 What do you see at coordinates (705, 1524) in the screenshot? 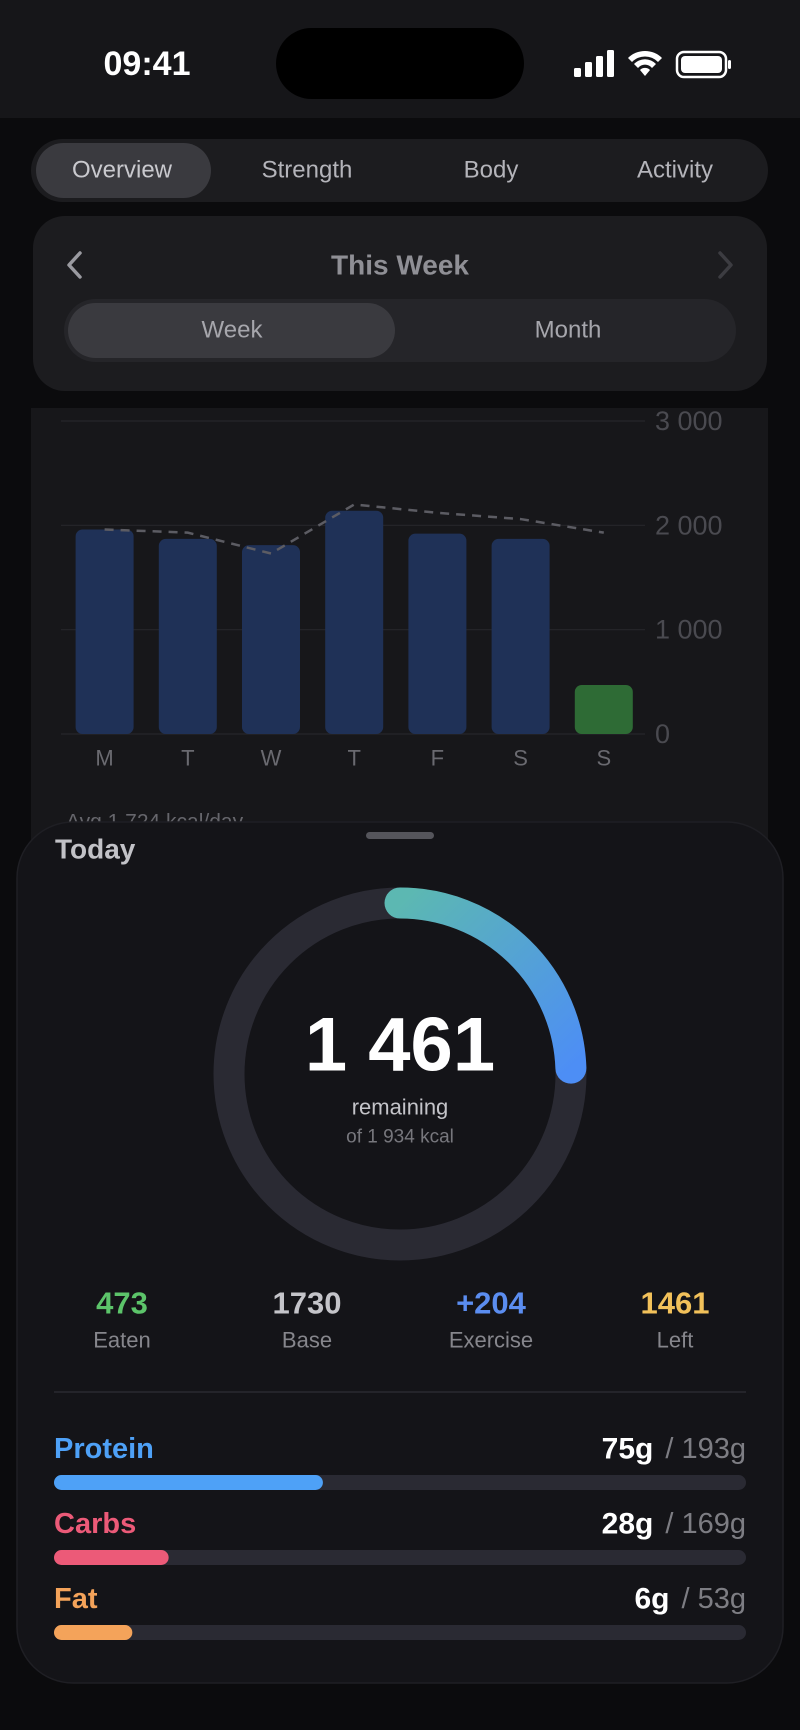
I see `macro-target: / 169g` at bounding box center [705, 1524].